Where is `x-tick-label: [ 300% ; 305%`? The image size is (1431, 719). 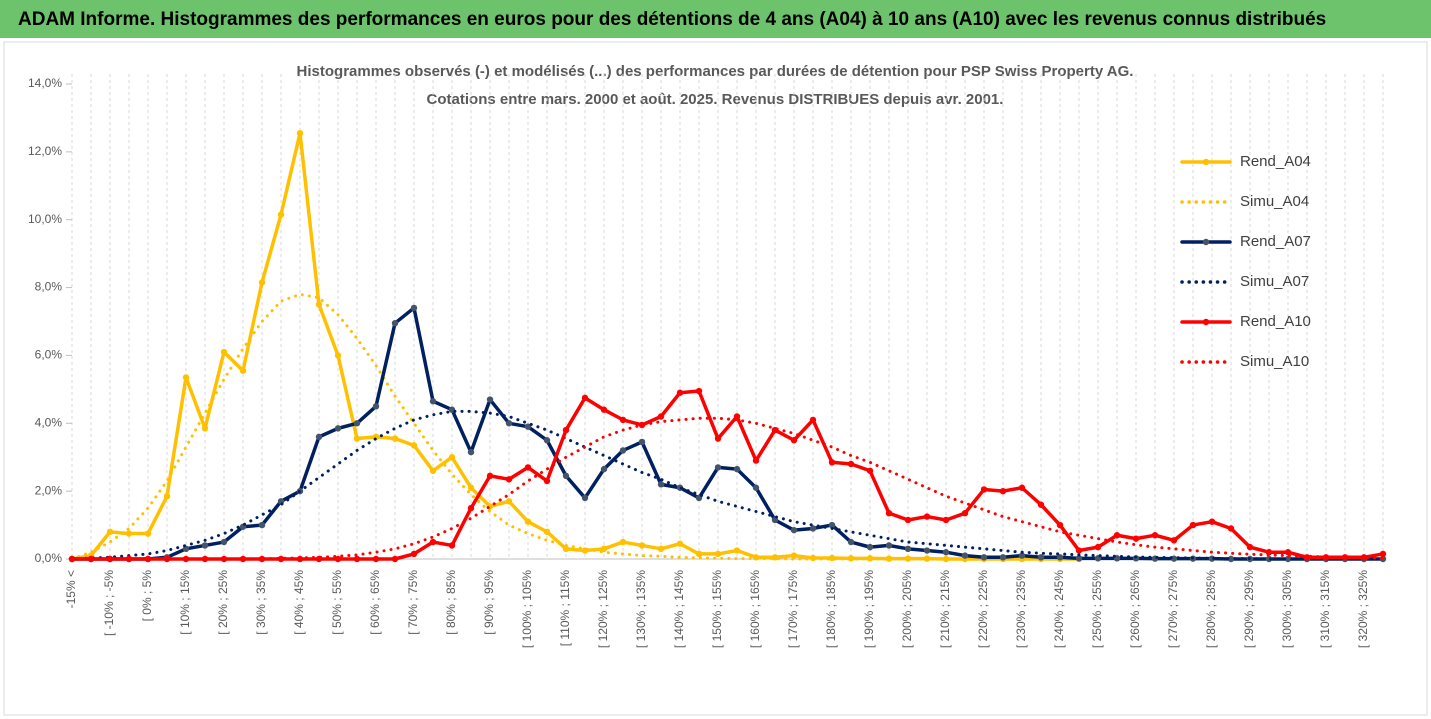 x-tick-label: [ 300% ; 305% is located at coordinates (1287, 609).